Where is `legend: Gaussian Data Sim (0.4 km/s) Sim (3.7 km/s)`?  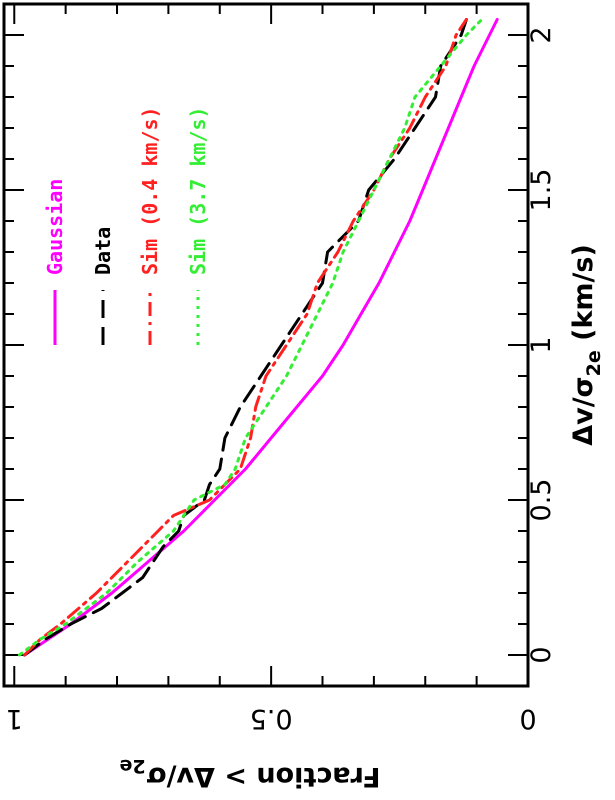 legend: Gaussian Data Sim (0.4 km/s) Sim (3.7 km/s) is located at coordinates (126, 225).